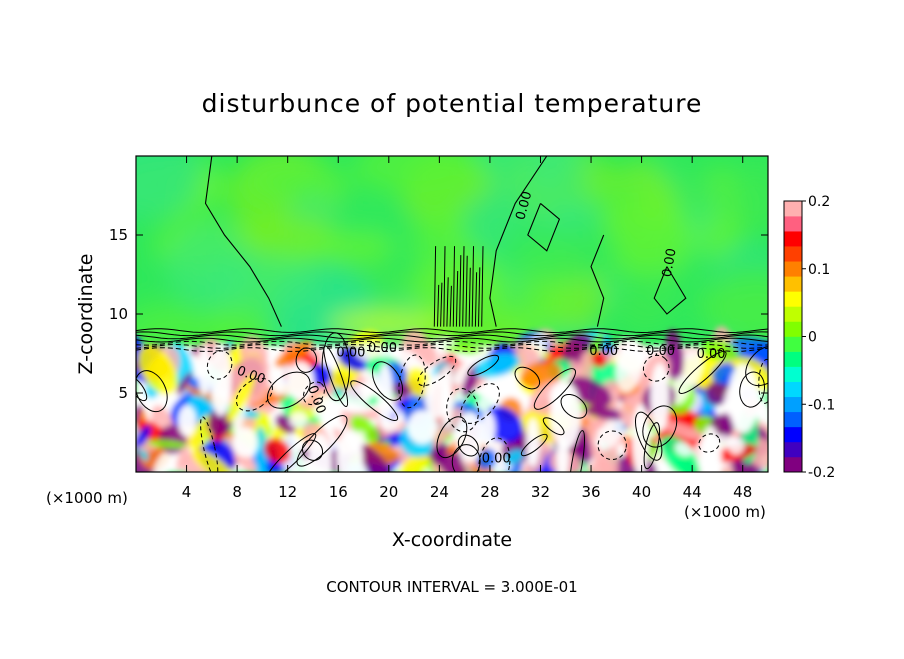 This screenshot has height=659, width=904. Describe the element at coordinates (123, 393) in the screenshot. I see `y-tick-label: 5` at that location.